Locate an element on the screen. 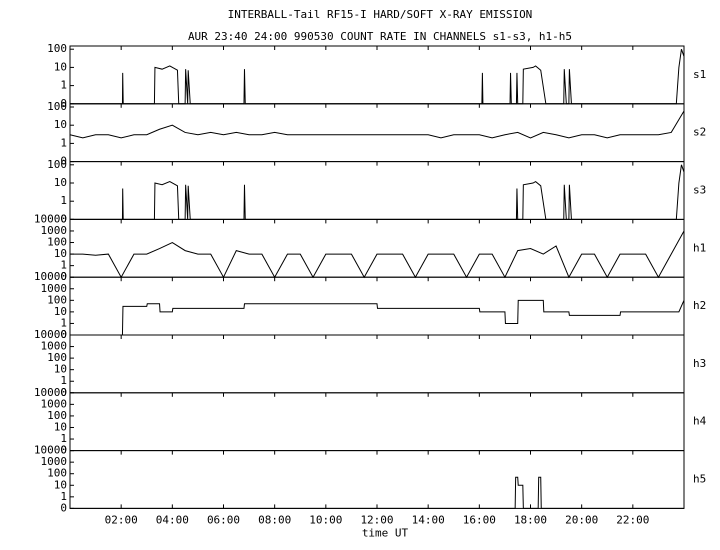 This screenshot has height=550, width=720. x-tick-label: 20:00 is located at coordinates (581, 519).